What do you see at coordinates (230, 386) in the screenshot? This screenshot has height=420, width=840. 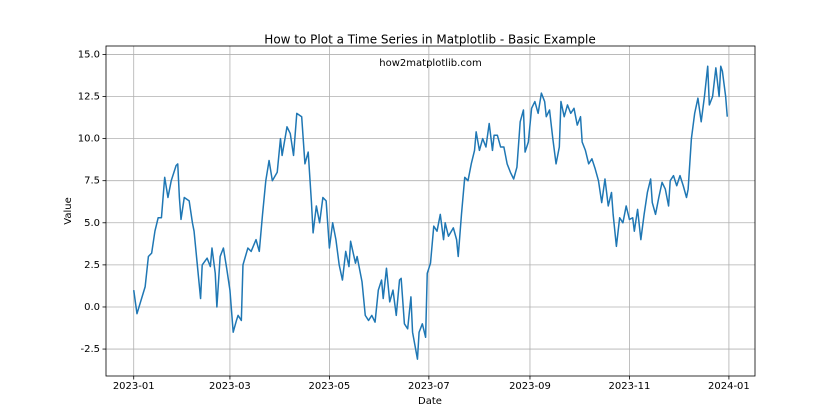 I see `x-tick-label: 2023-03` at bounding box center [230, 386].